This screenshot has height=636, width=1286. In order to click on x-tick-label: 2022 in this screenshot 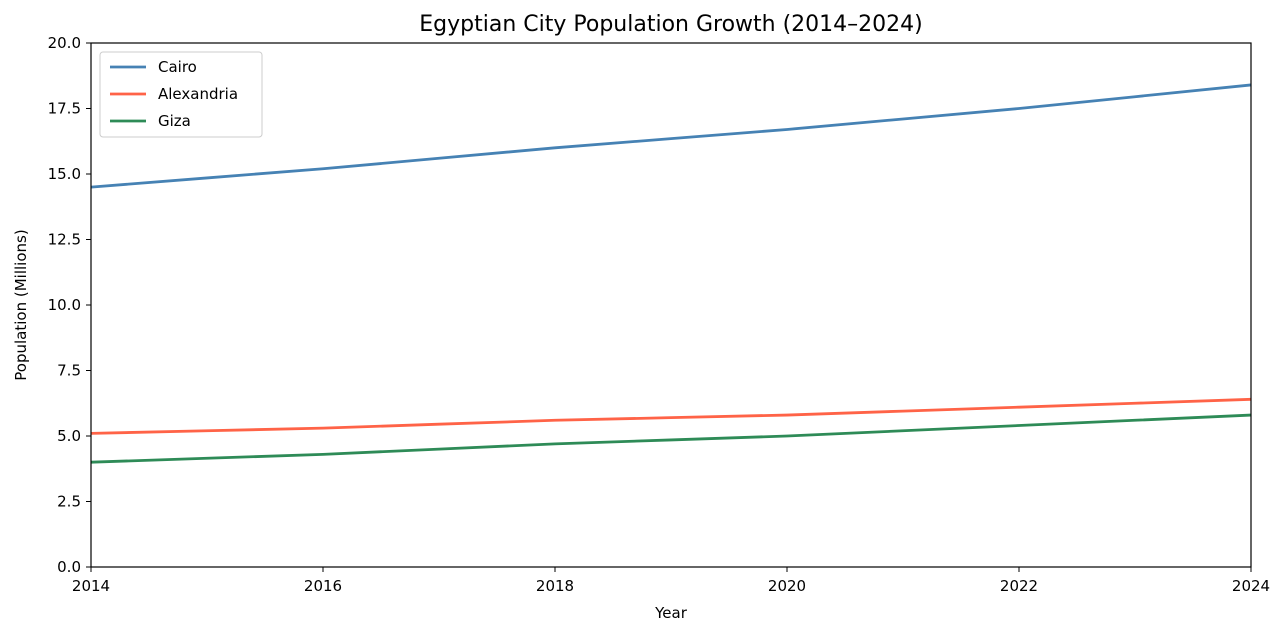, I will do `click(1019, 586)`.